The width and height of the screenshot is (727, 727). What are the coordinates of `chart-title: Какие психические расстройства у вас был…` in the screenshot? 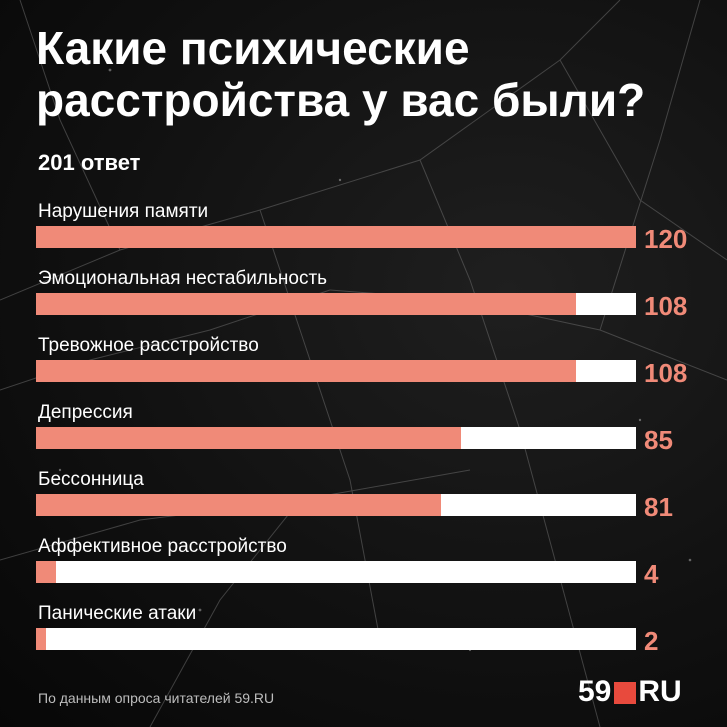 It's located at (341, 74).